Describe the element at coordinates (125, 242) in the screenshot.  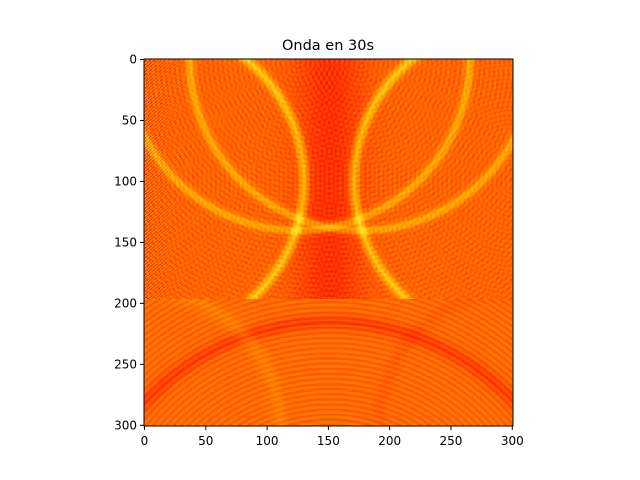
I see `y-tick-label: 150` at that location.